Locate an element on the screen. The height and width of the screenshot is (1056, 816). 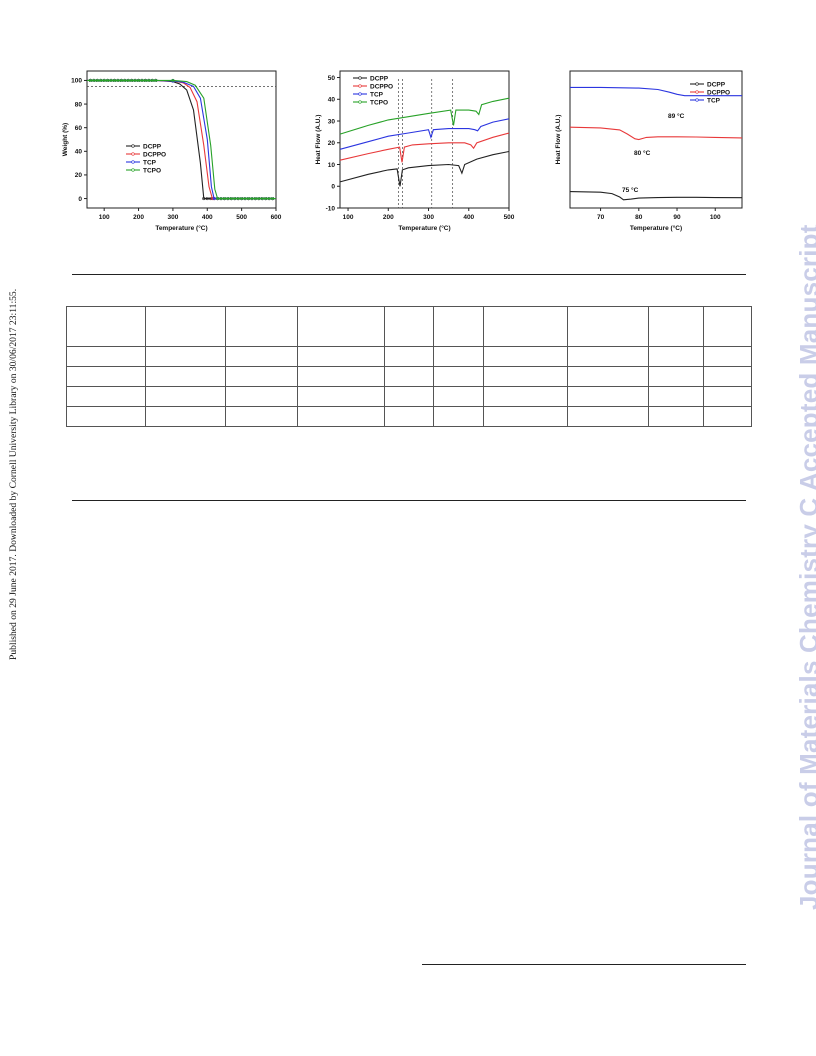
peak-annotation: 89 °C is located at coordinates (676, 116).